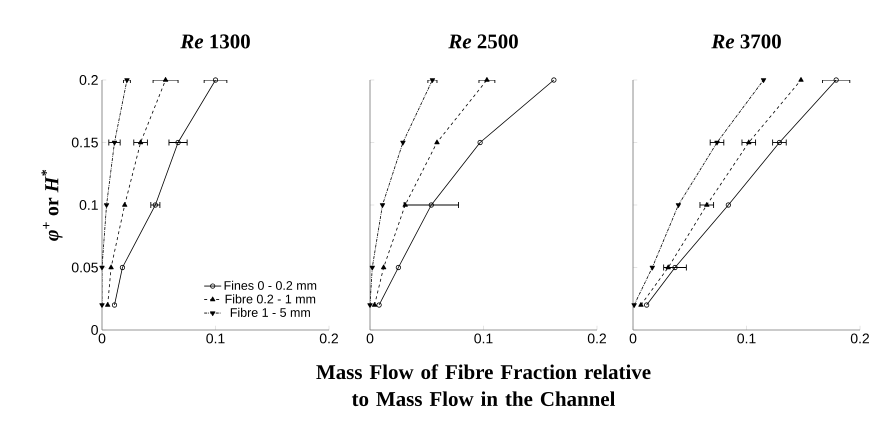  Describe the element at coordinates (483, 41) in the screenshot. I see `chart-title: Re 2500` at that location.